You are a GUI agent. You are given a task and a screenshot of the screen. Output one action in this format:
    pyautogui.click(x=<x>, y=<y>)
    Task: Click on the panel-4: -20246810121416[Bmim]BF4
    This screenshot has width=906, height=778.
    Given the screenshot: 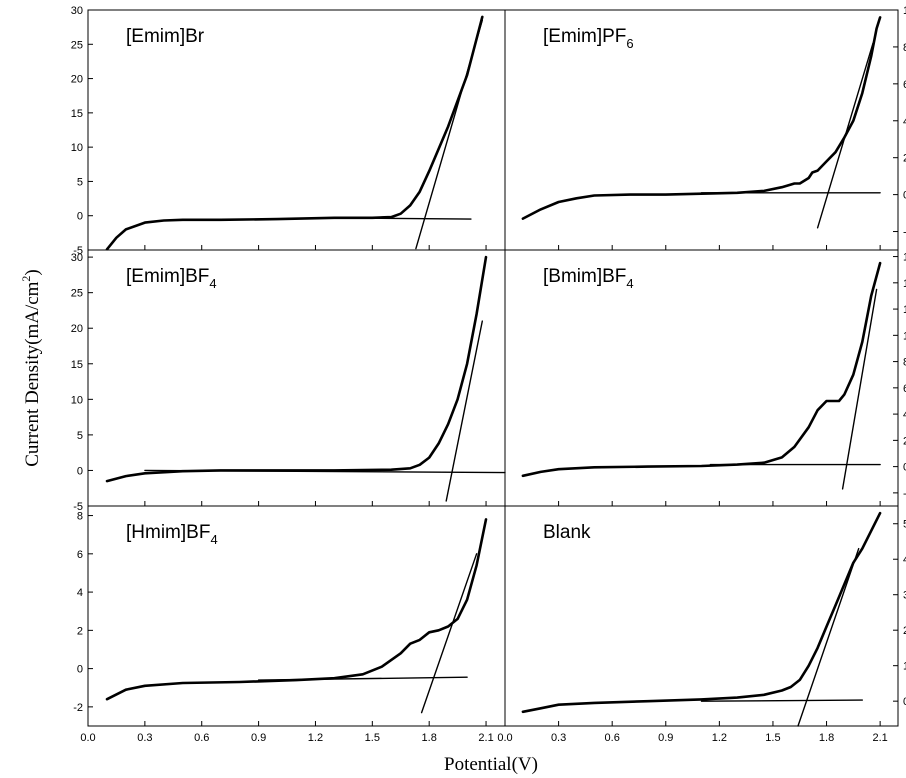 What is the action you would take?
    pyautogui.click(x=705, y=378)
    